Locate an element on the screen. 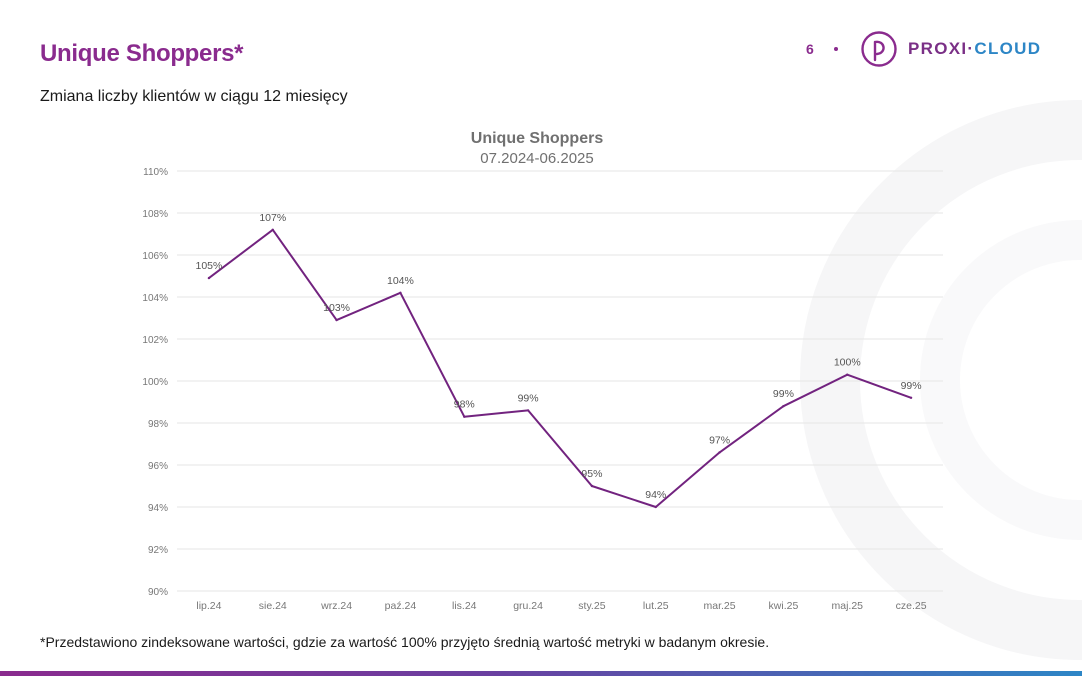 This screenshot has width=1082, height=676. x-tick-label: kwi.25 is located at coordinates (784, 606).